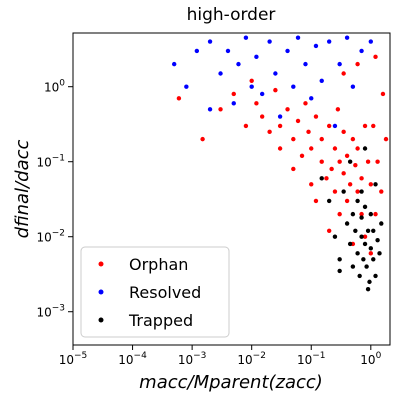 The image size is (400, 401). What do you see at coordinates (165, 292) in the screenshot?
I see `legend-label: Resolved` at bounding box center [165, 292].